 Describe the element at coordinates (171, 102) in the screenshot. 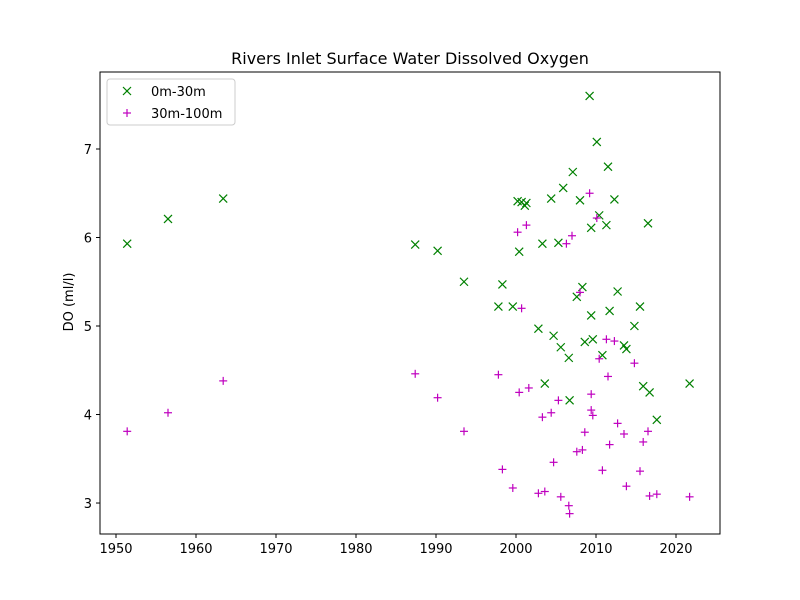

I see `legend: 0m-30m 30m-100m` at that location.